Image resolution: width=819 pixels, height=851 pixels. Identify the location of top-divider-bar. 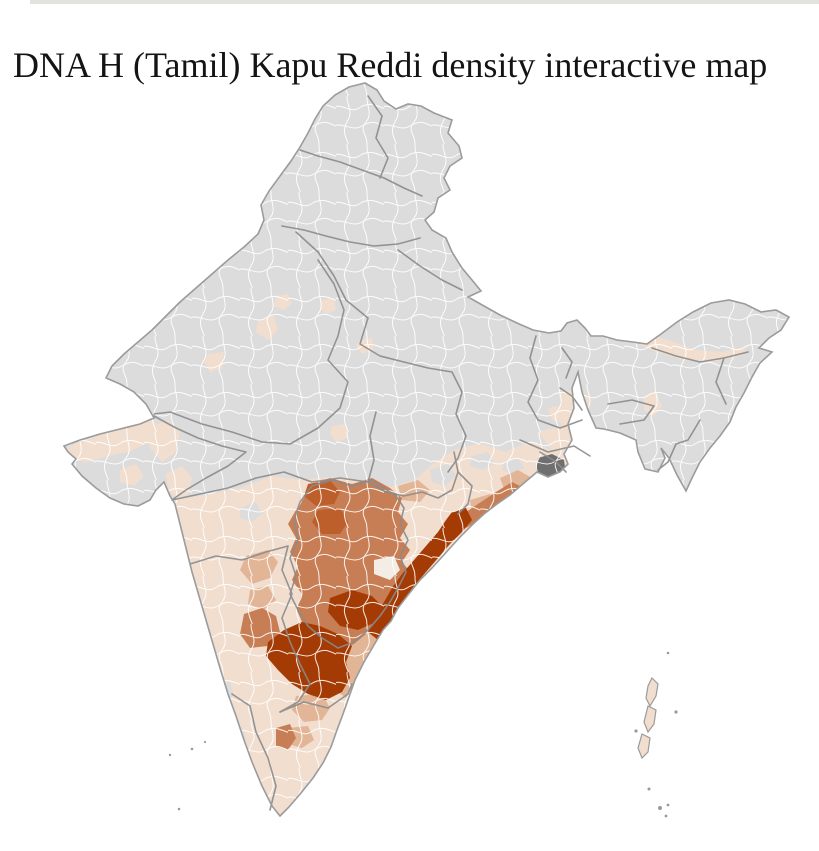
(424, 2).